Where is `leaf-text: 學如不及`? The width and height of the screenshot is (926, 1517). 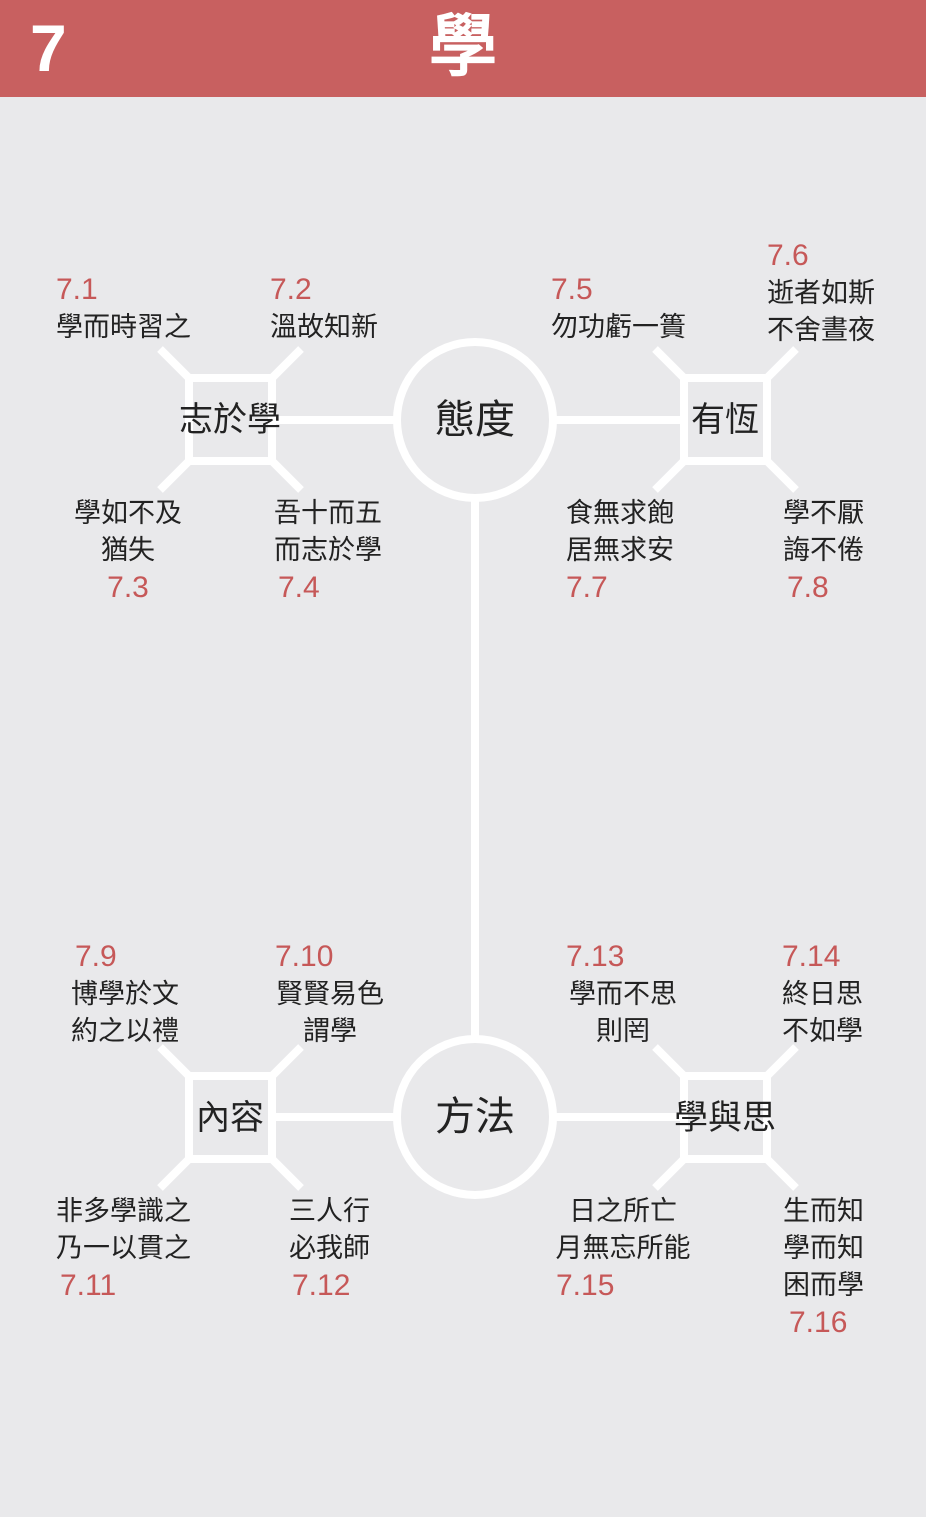 leaf-text: 學如不及 is located at coordinates (128, 513).